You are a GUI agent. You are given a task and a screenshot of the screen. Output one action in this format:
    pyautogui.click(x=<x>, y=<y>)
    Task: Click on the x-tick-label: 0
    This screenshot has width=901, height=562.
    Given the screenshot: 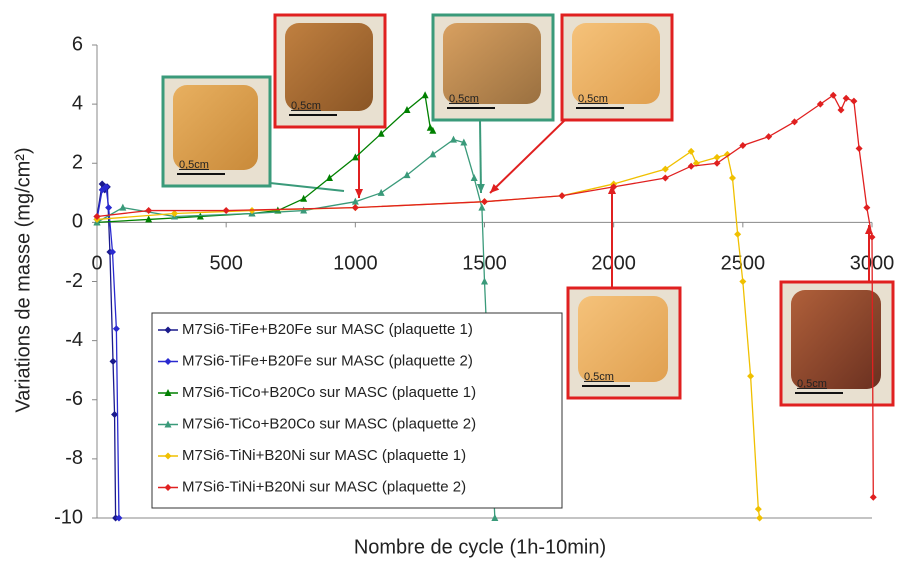 What is the action you would take?
    pyautogui.click(x=96, y=264)
    